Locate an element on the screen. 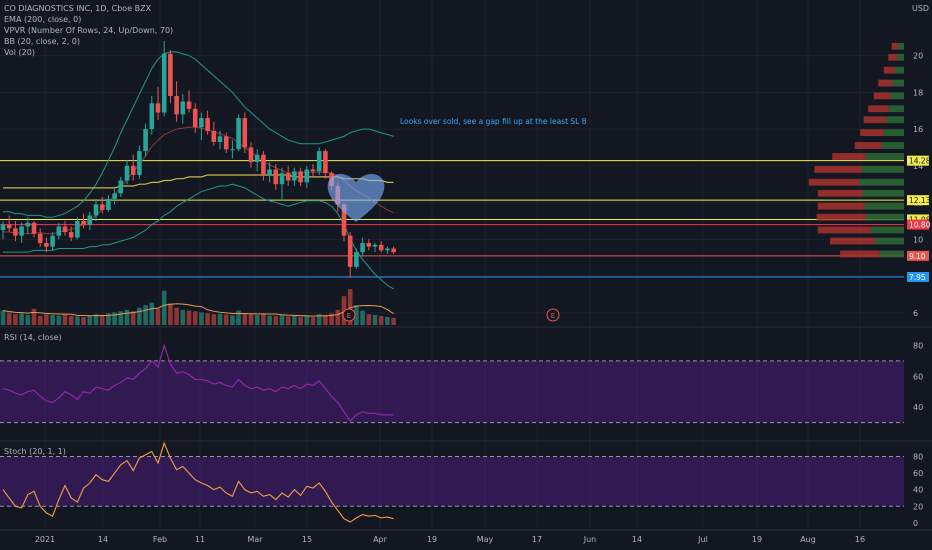 Image resolution: width=932 pixels, height=550 pixels. time-tick-label: 19 is located at coordinates (432, 539).